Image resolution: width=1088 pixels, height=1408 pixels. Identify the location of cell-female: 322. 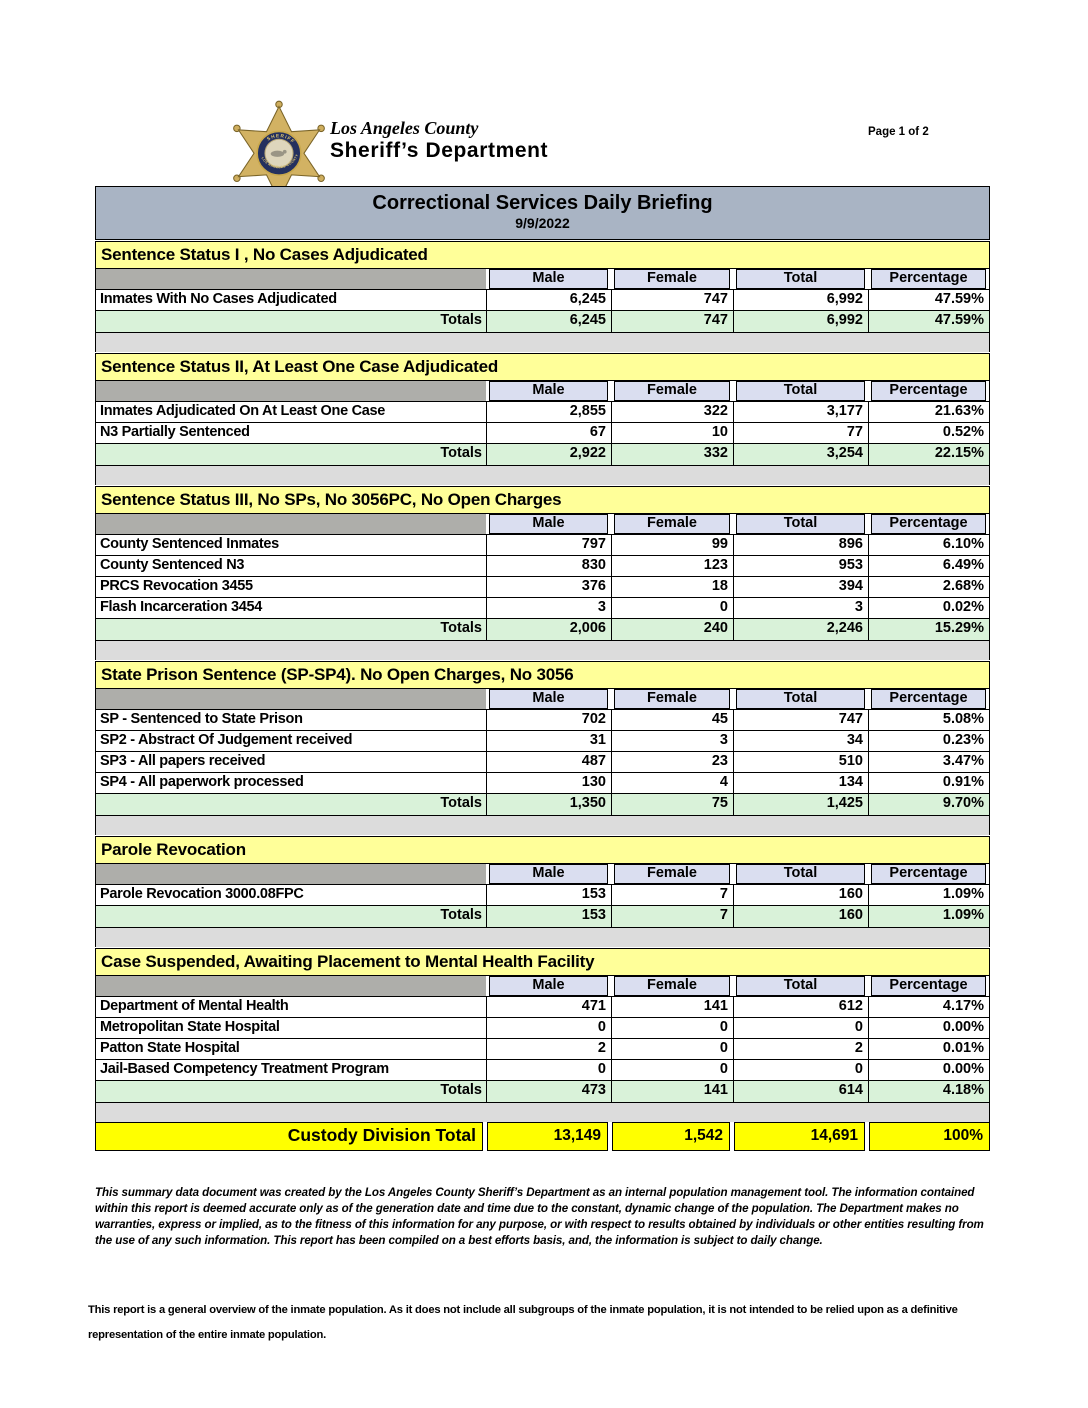
(672, 412).